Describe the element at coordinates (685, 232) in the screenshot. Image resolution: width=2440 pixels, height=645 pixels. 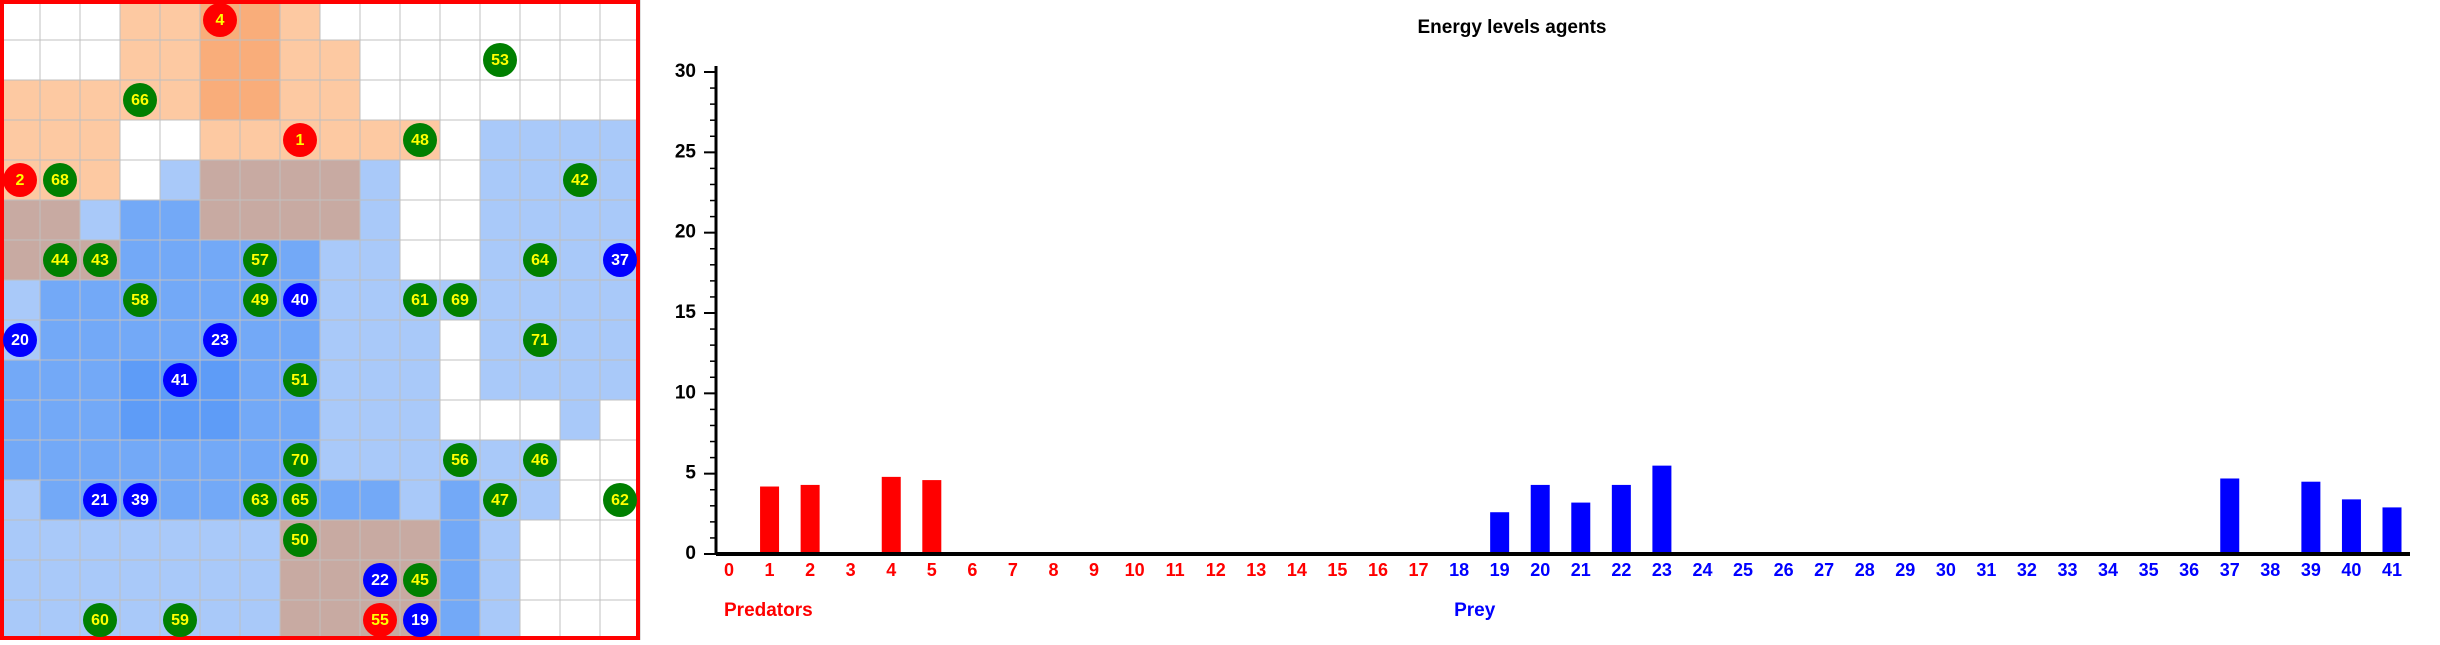
I see `y-tick-label: 20` at that location.